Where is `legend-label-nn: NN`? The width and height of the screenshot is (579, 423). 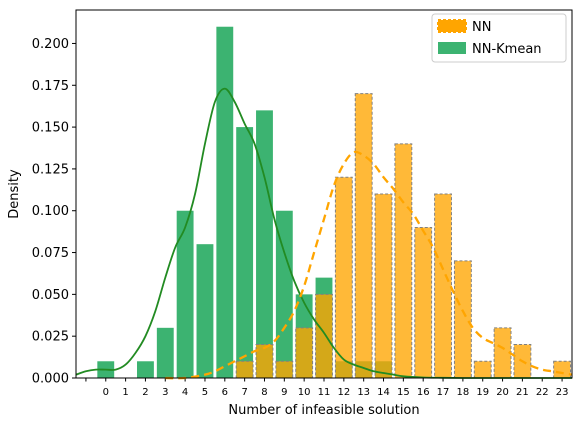
legend-label-nn: NN is located at coordinates (481, 27).